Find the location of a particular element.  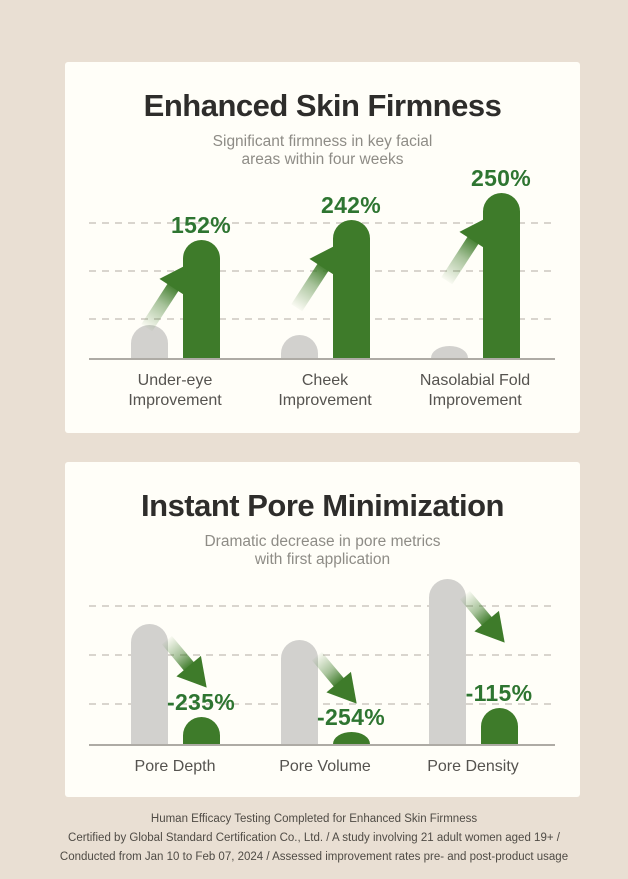

value-label: -115% is located at coordinates (499, 693).